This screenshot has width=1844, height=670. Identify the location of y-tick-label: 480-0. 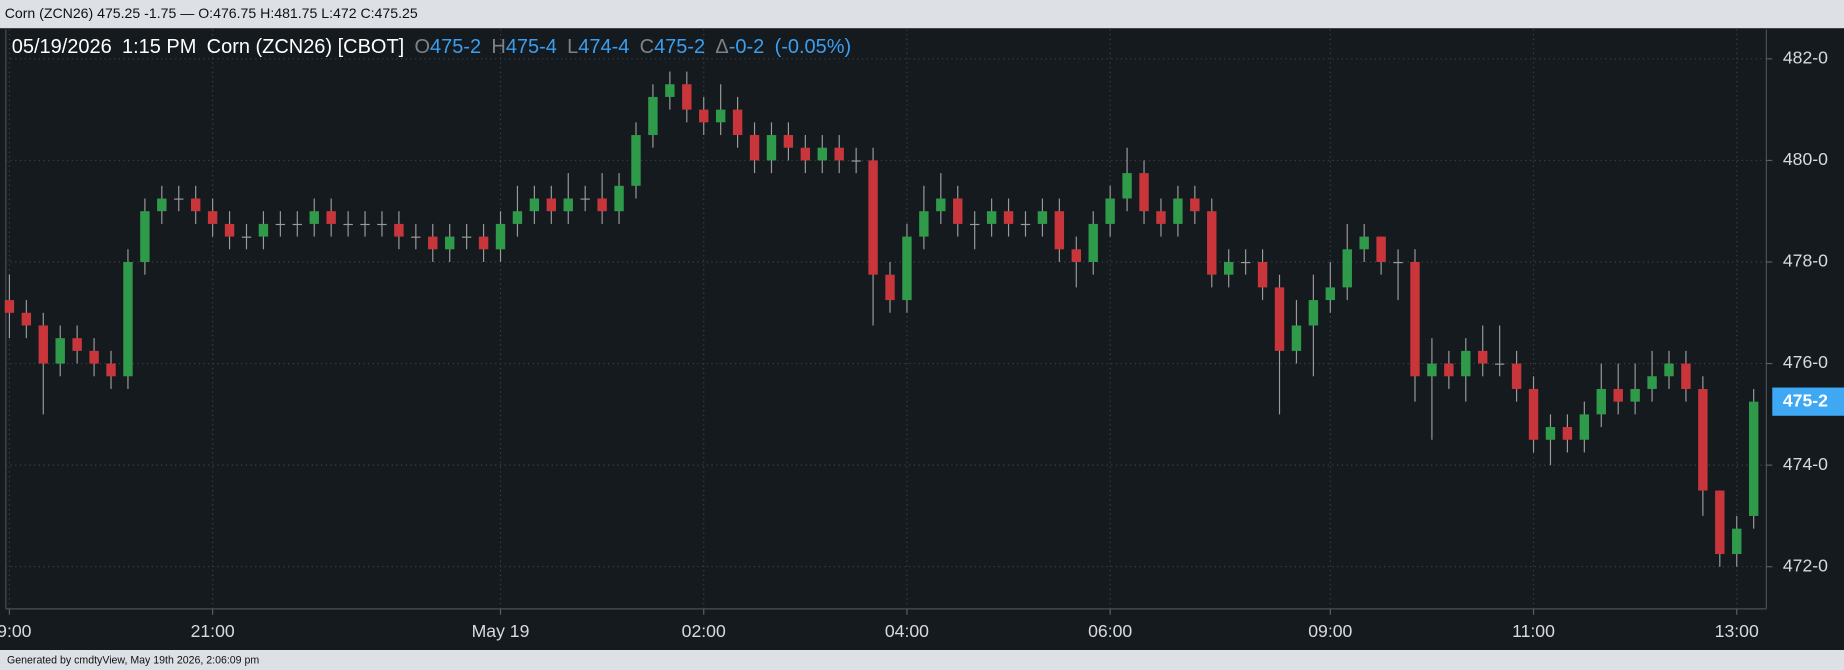
(1805, 159).